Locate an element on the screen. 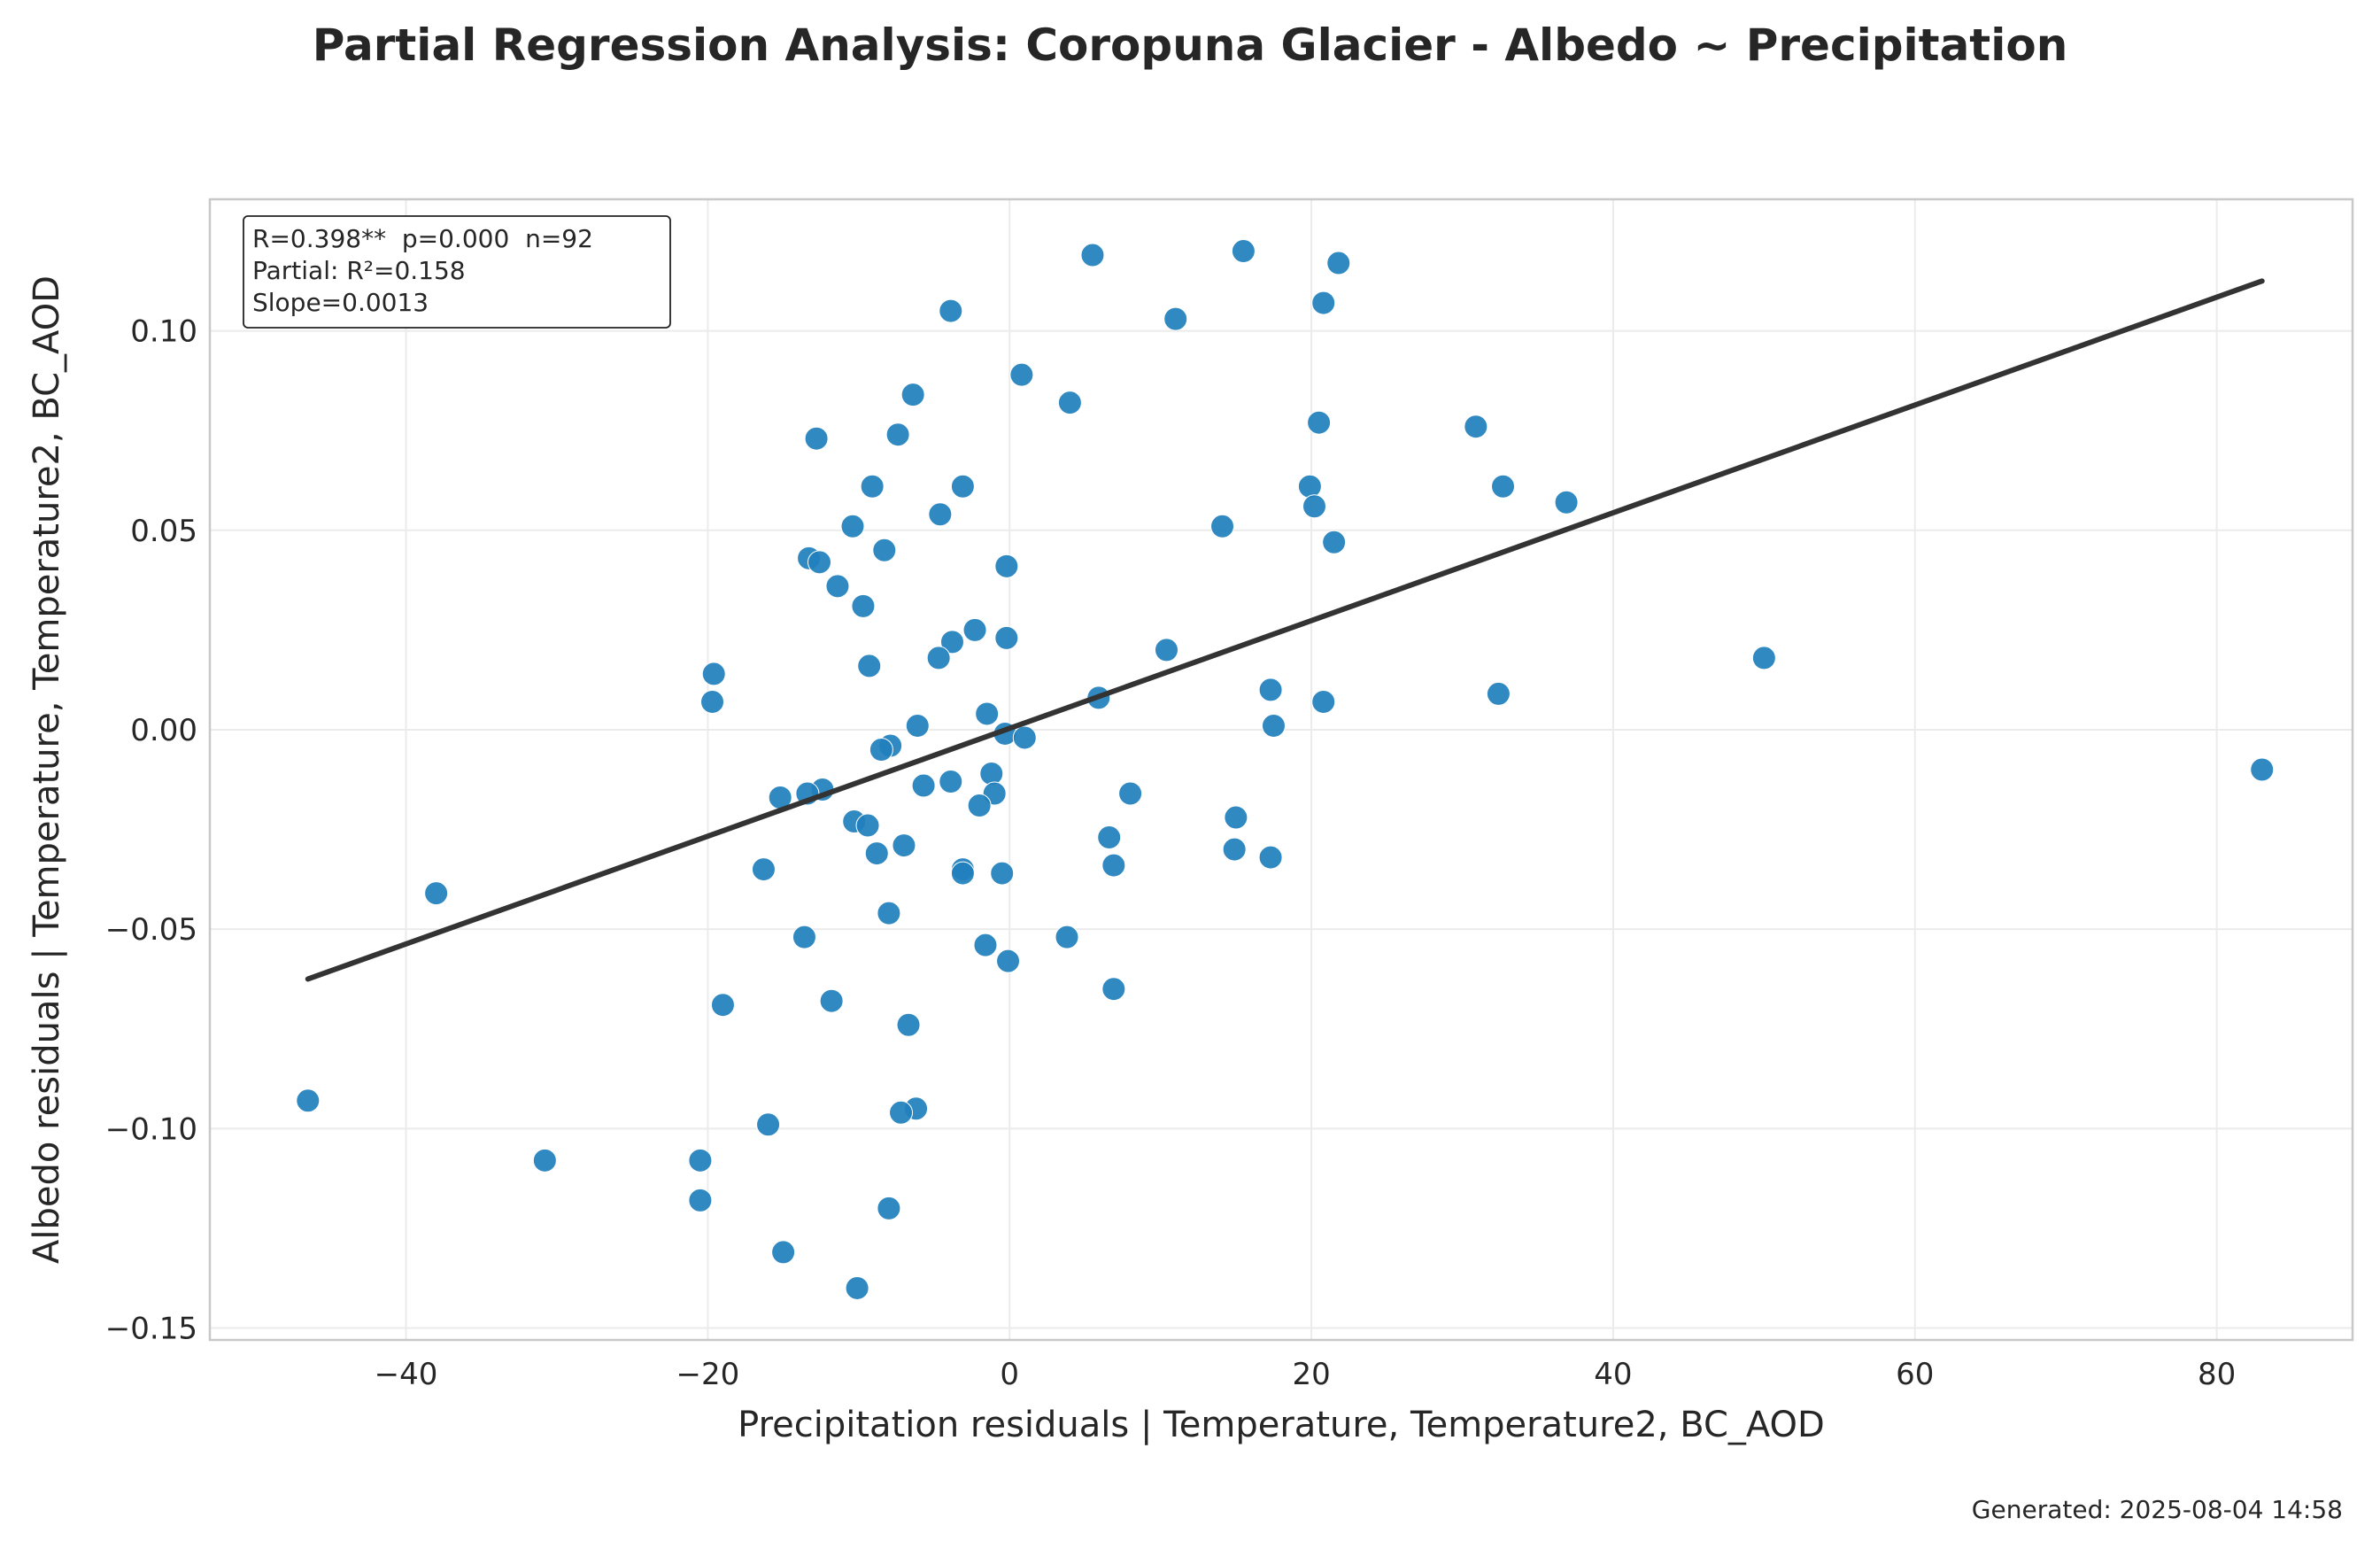 Image resolution: width=2380 pixels, height=1541 pixels. stats-box-frame is located at coordinates (457, 272).